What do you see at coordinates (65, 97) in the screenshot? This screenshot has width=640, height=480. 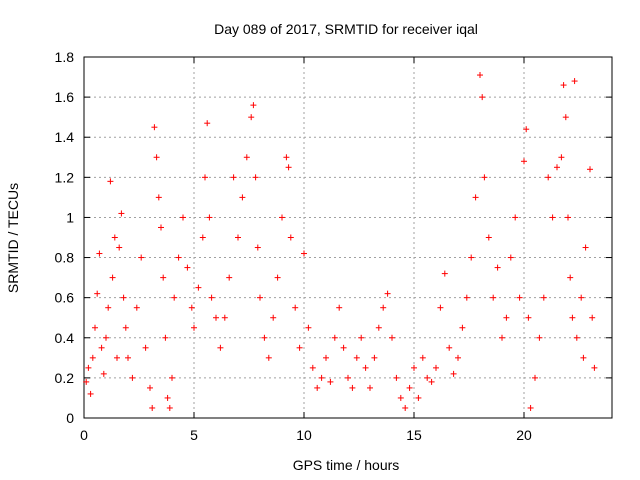 I see `y-tick-label: 1.6` at bounding box center [65, 97].